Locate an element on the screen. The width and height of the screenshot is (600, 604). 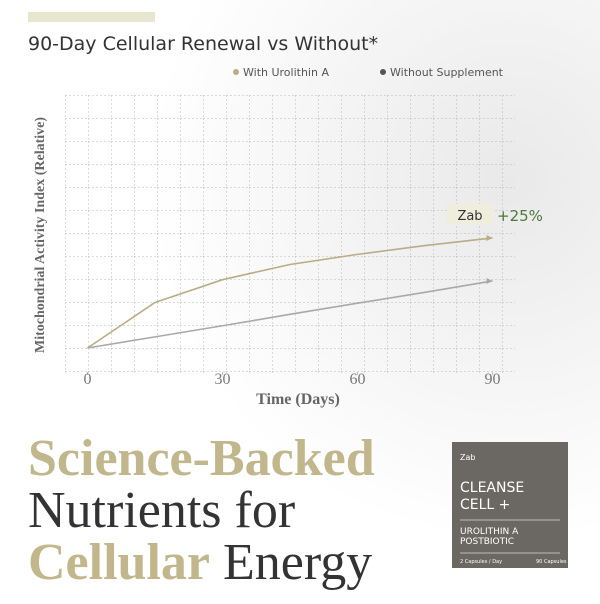
headline: Cellular Energy is located at coordinates (200, 562).